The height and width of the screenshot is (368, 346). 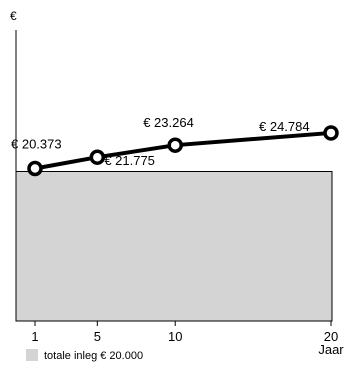 I want to click on data-label: € 23.264, so click(x=168, y=122).